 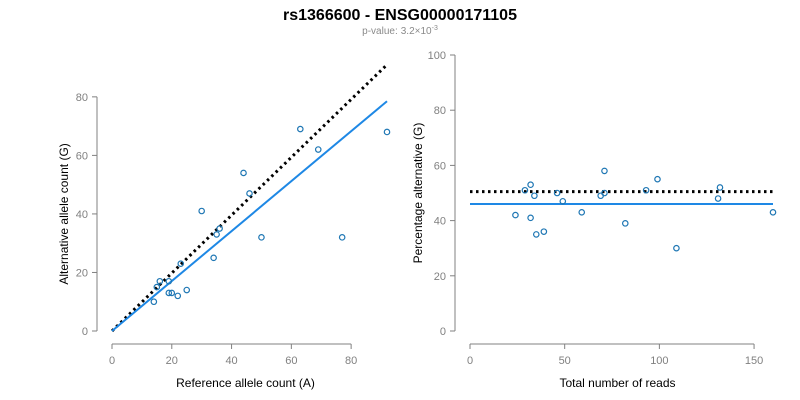 What do you see at coordinates (754, 361) in the screenshot?
I see `right-x-tick-label: 150` at bounding box center [754, 361].